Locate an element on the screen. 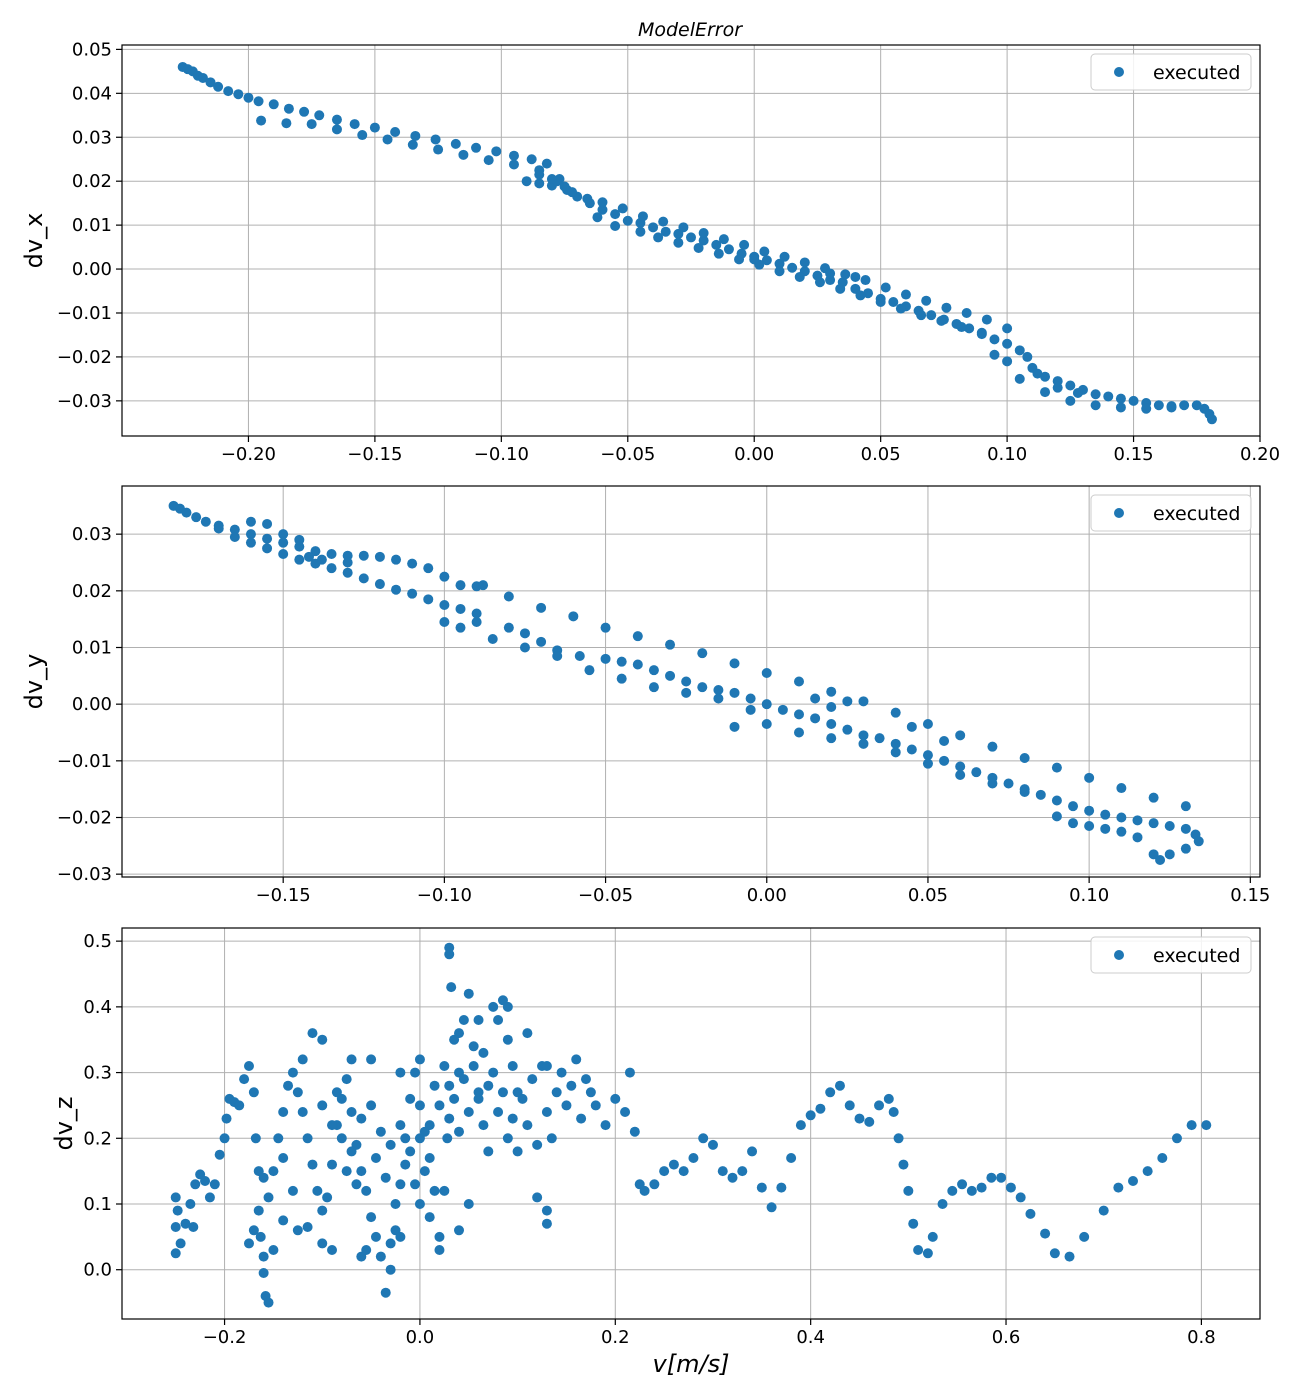  y-tick-label: 0.03 is located at coordinates (92, 534).